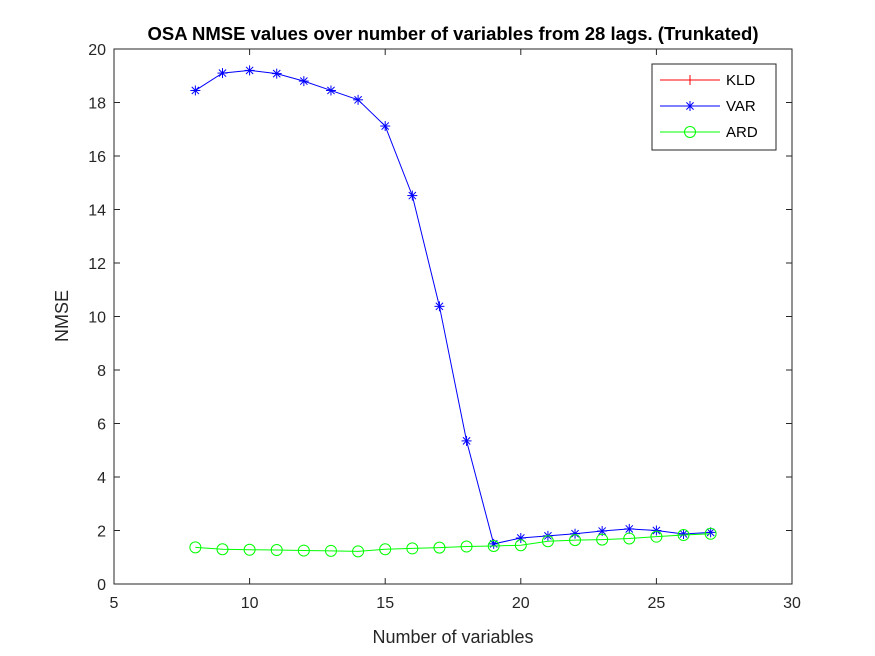 The image size is (875, 656). I want to click on y-tick-label: 0, so click(101, 585).